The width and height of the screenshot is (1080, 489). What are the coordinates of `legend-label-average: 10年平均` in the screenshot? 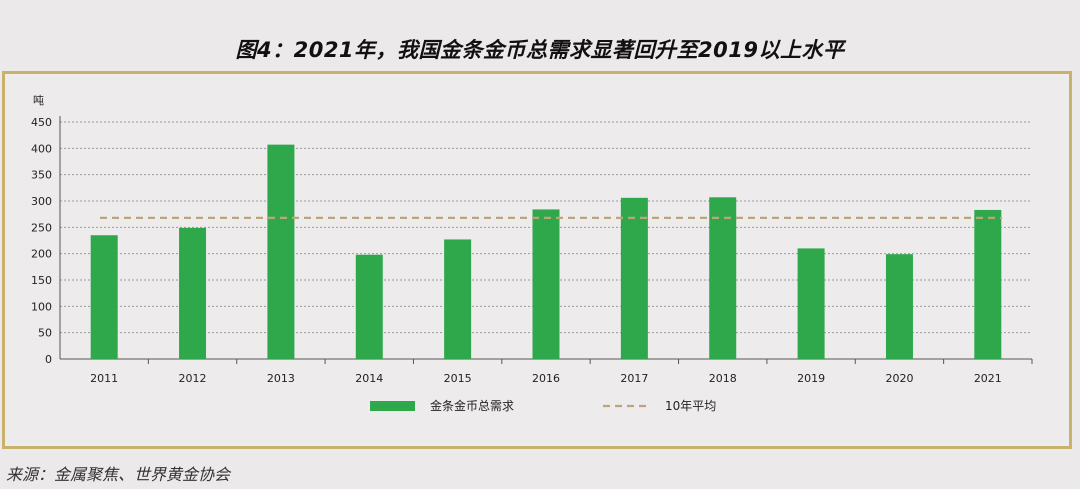 It's located at (690, 406).